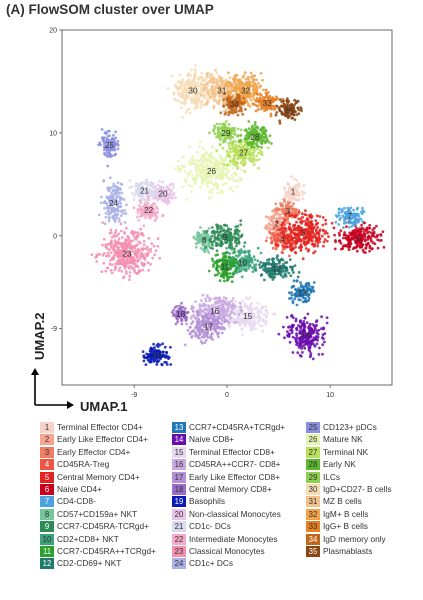 This screenshot has height=600, width=423. What do you see at coordinates (53, 133) in the screenshot?
I see `y-tick-label: 10` at bounding box center [53, 133].